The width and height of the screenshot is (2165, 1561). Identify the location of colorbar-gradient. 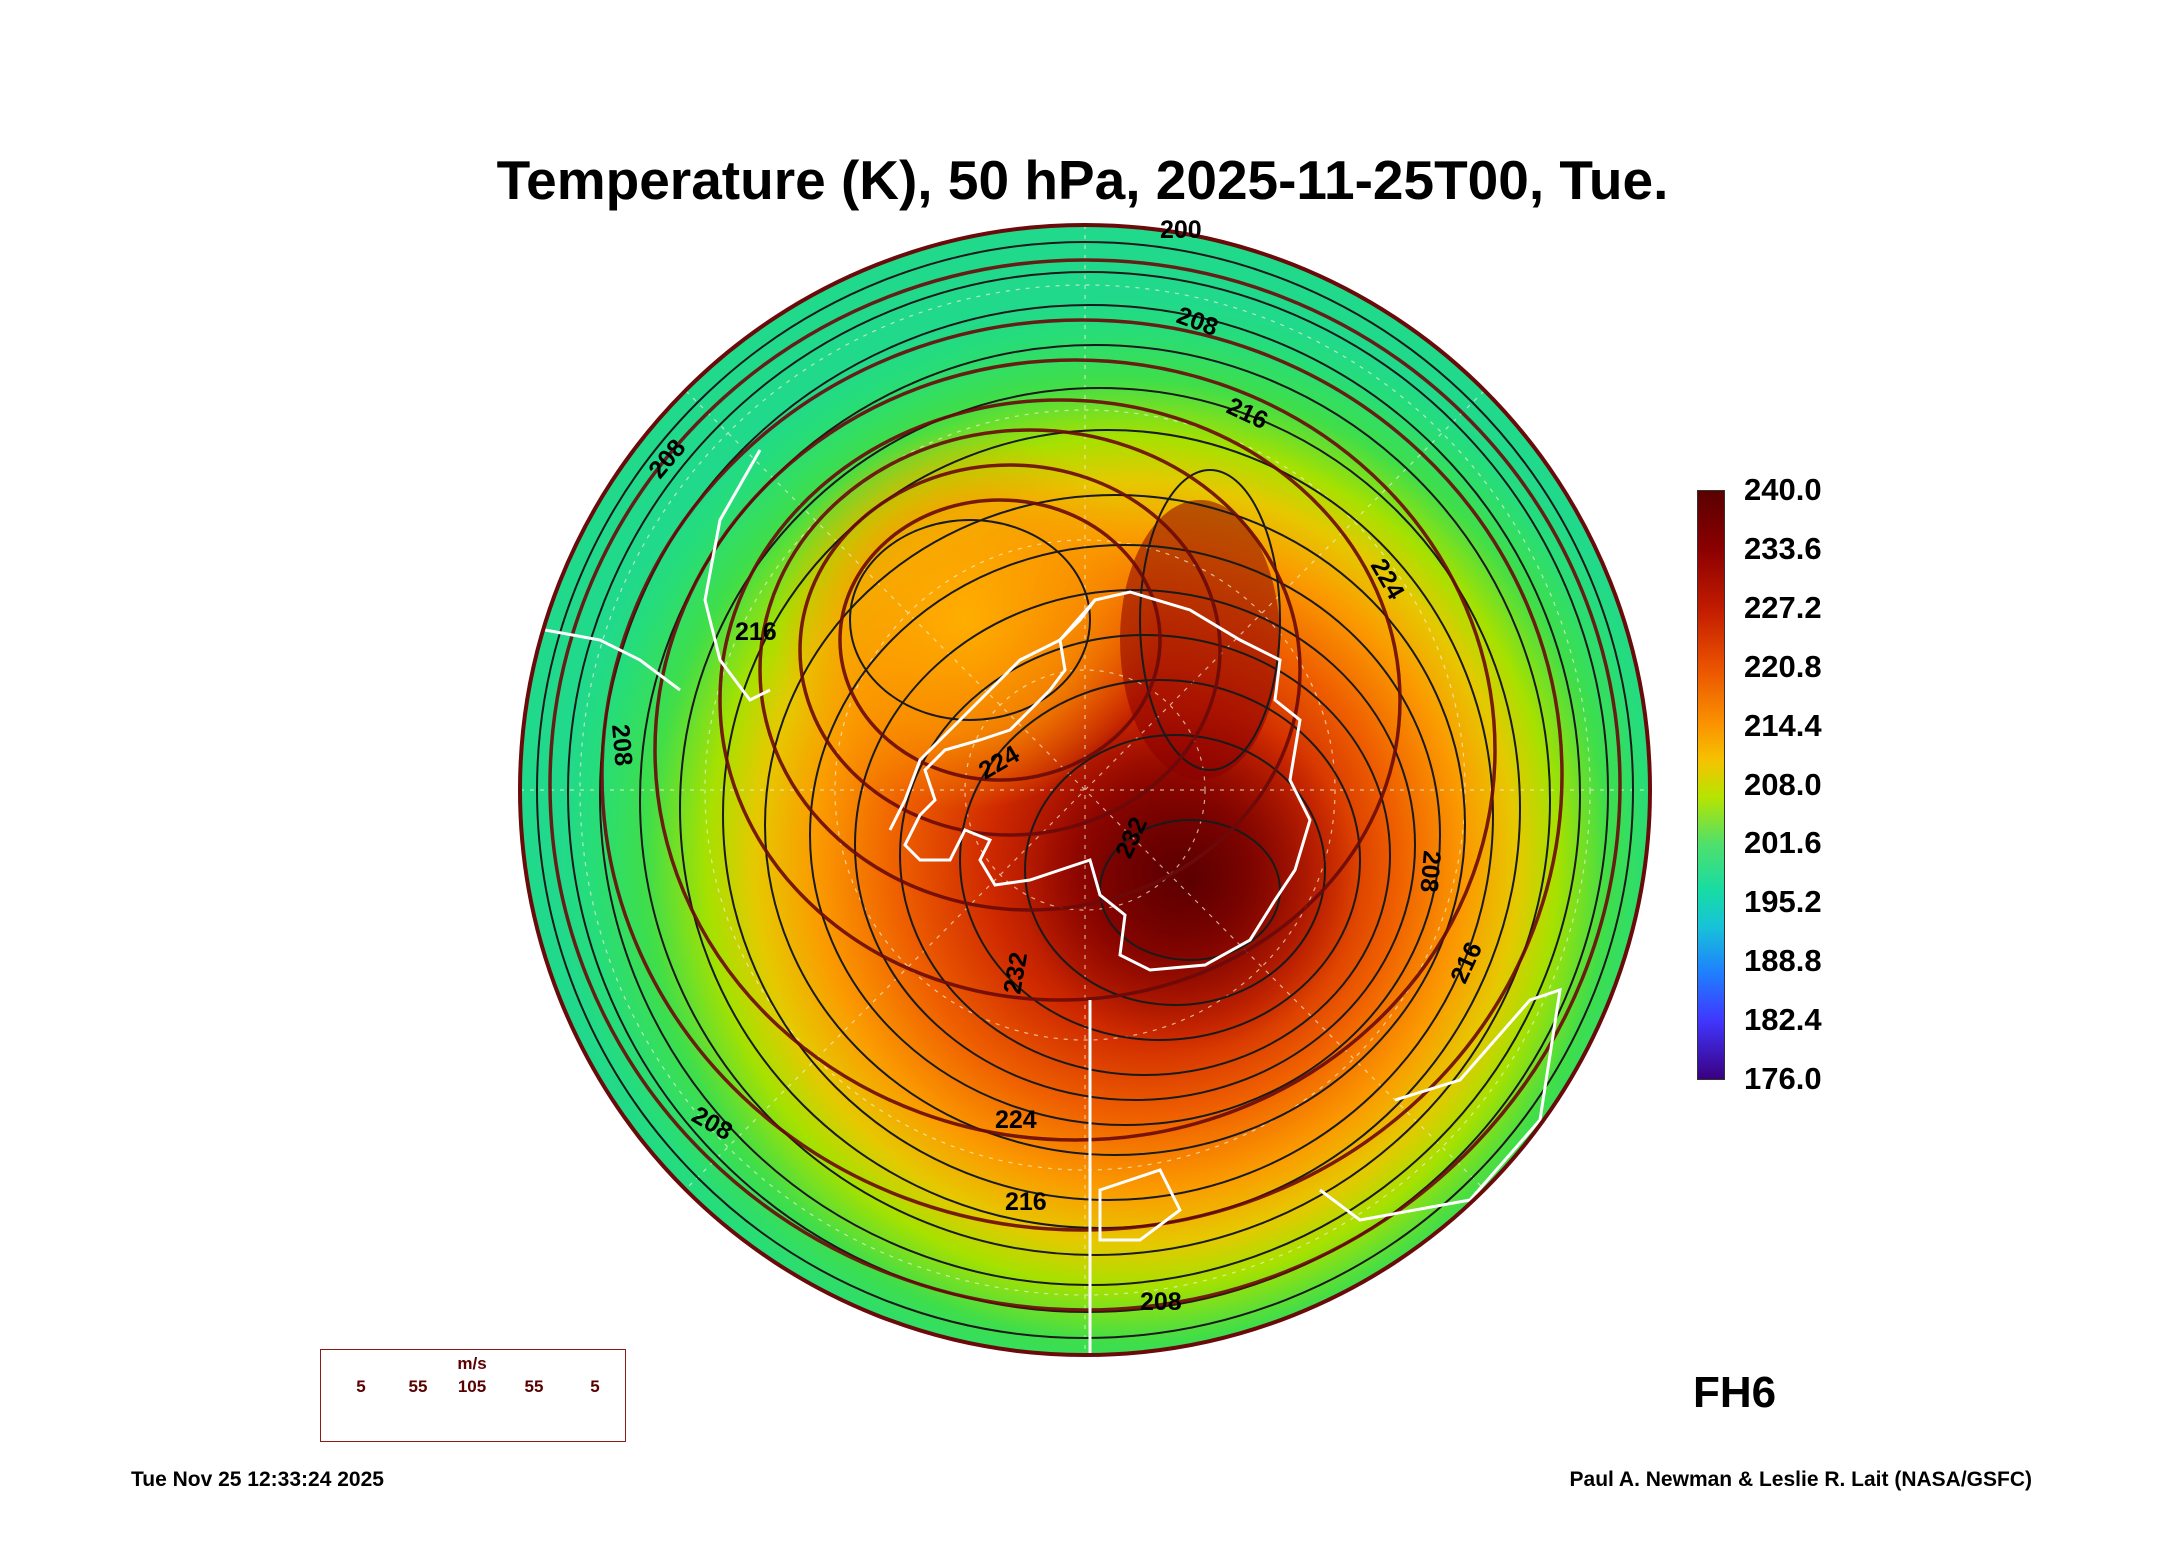
(1711, 785).